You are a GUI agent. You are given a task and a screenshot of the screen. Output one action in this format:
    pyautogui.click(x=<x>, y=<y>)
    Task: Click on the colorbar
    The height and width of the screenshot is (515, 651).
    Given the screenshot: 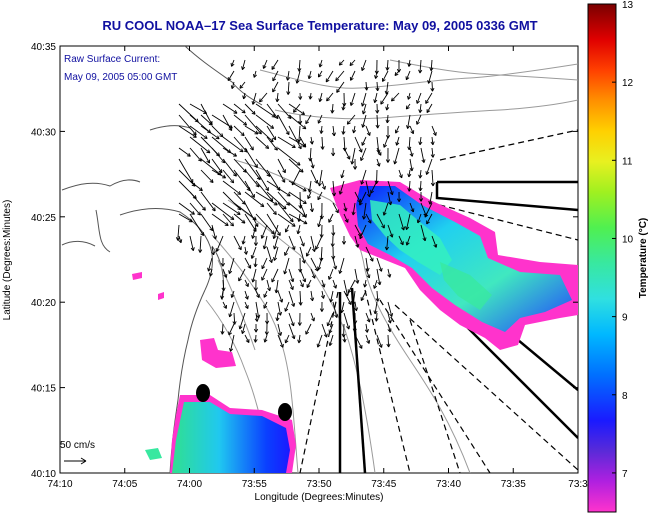 What is the action you would take?
    pyautogui.click(x=602, y=258)
    